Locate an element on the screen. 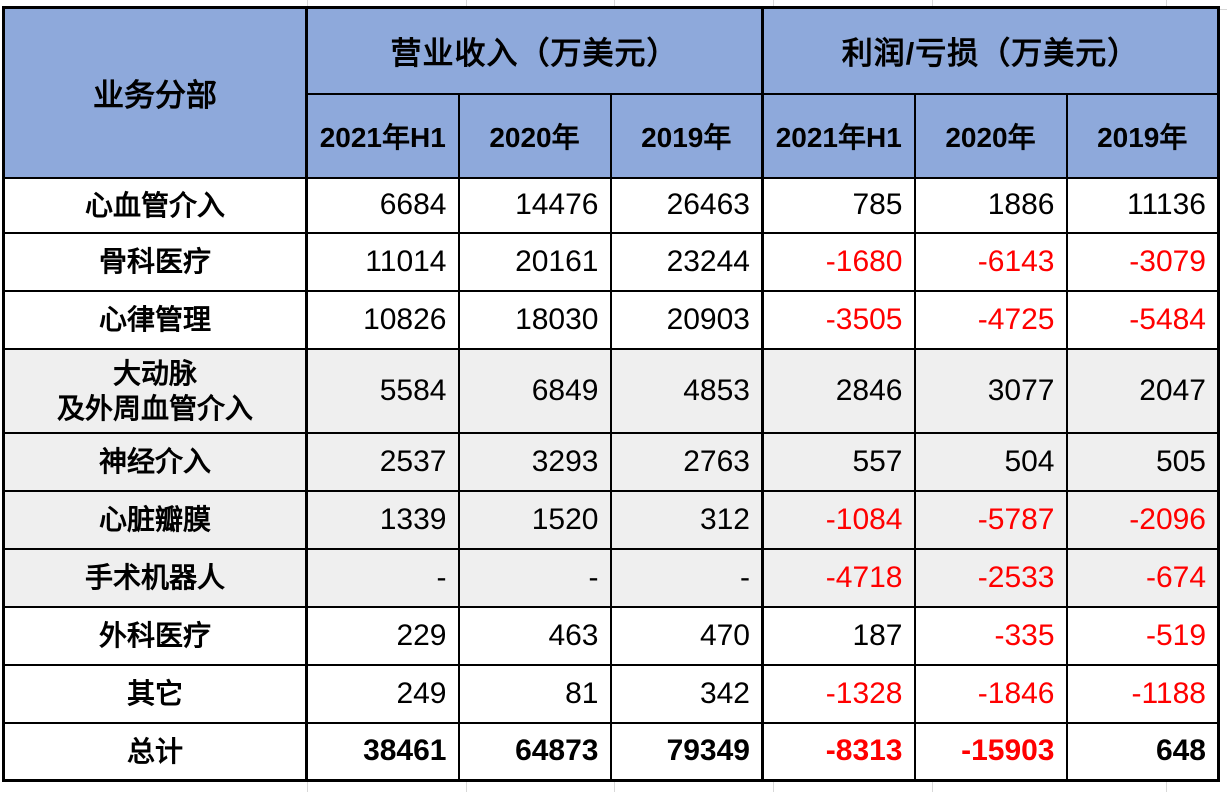 The image size is (1227, 792). corner-header-cell: 业务分部 is located at coordinates (155, 92).